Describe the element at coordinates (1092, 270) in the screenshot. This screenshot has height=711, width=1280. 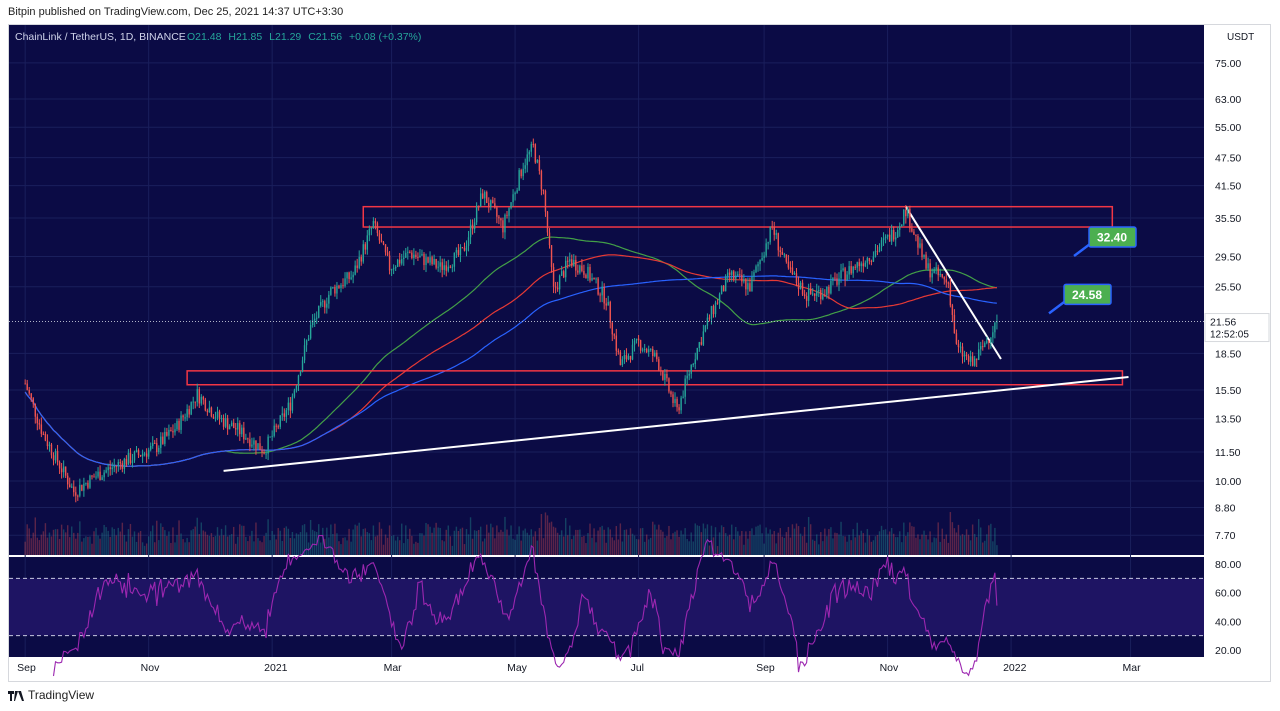
I see `price-annotations: 32.40 24.58` at that location.